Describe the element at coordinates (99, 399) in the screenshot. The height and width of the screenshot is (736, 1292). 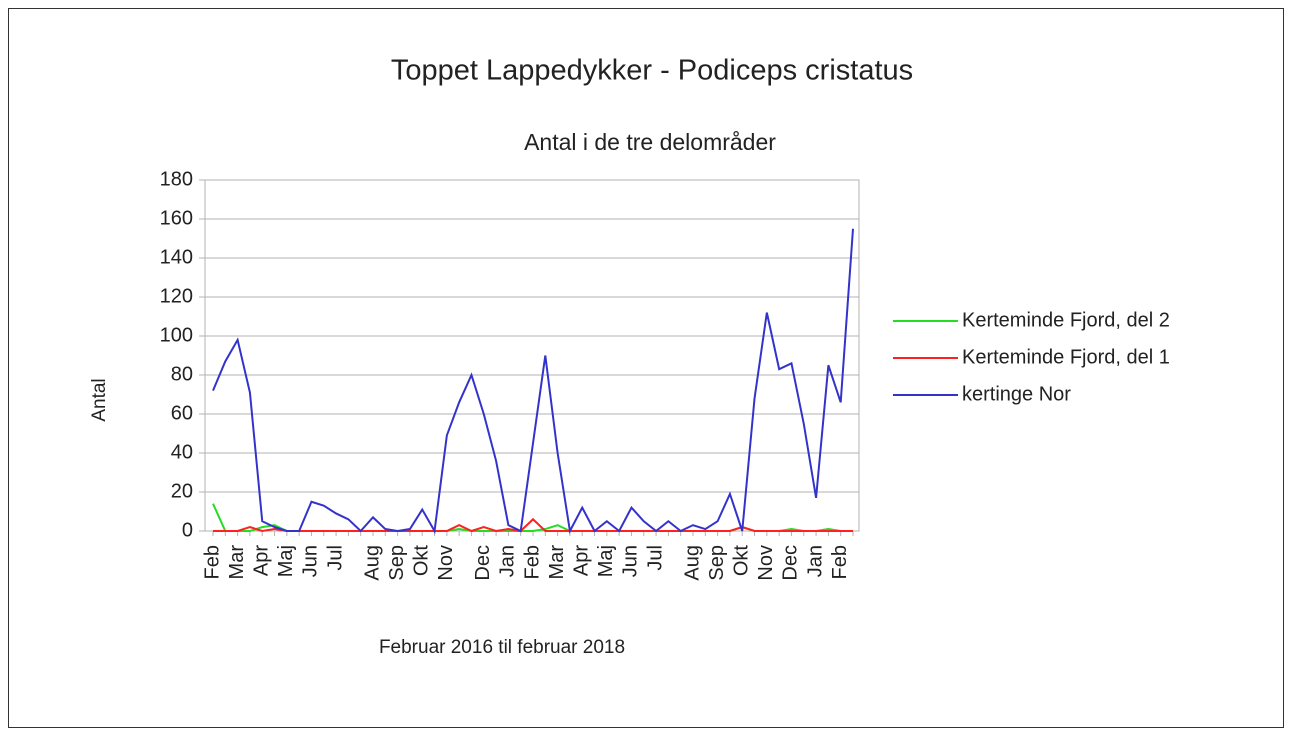
I see `y-axis-label: Antal` at that location.